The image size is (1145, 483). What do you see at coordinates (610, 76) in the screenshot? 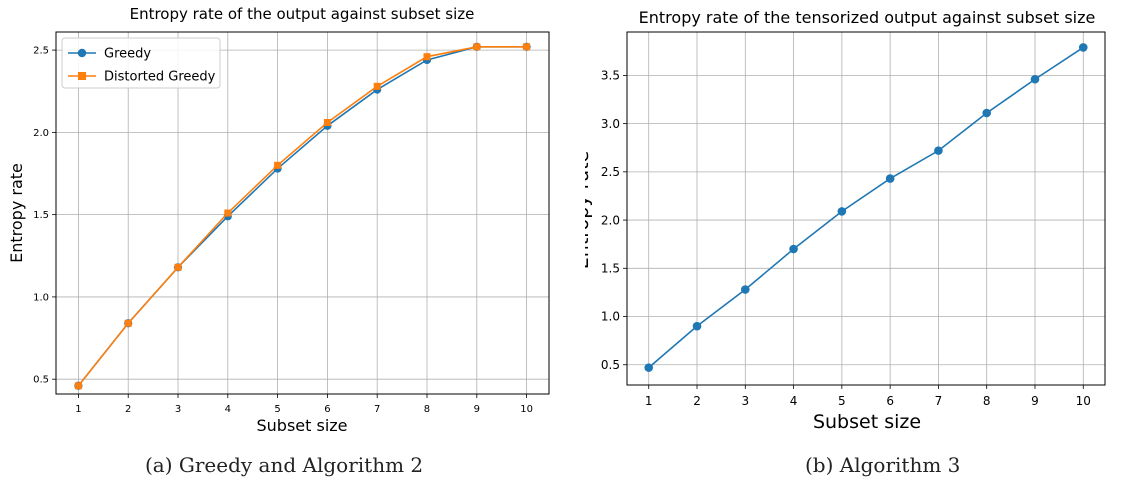
I see `y-tick-label: 3.5` at bounding box center [610, 76].